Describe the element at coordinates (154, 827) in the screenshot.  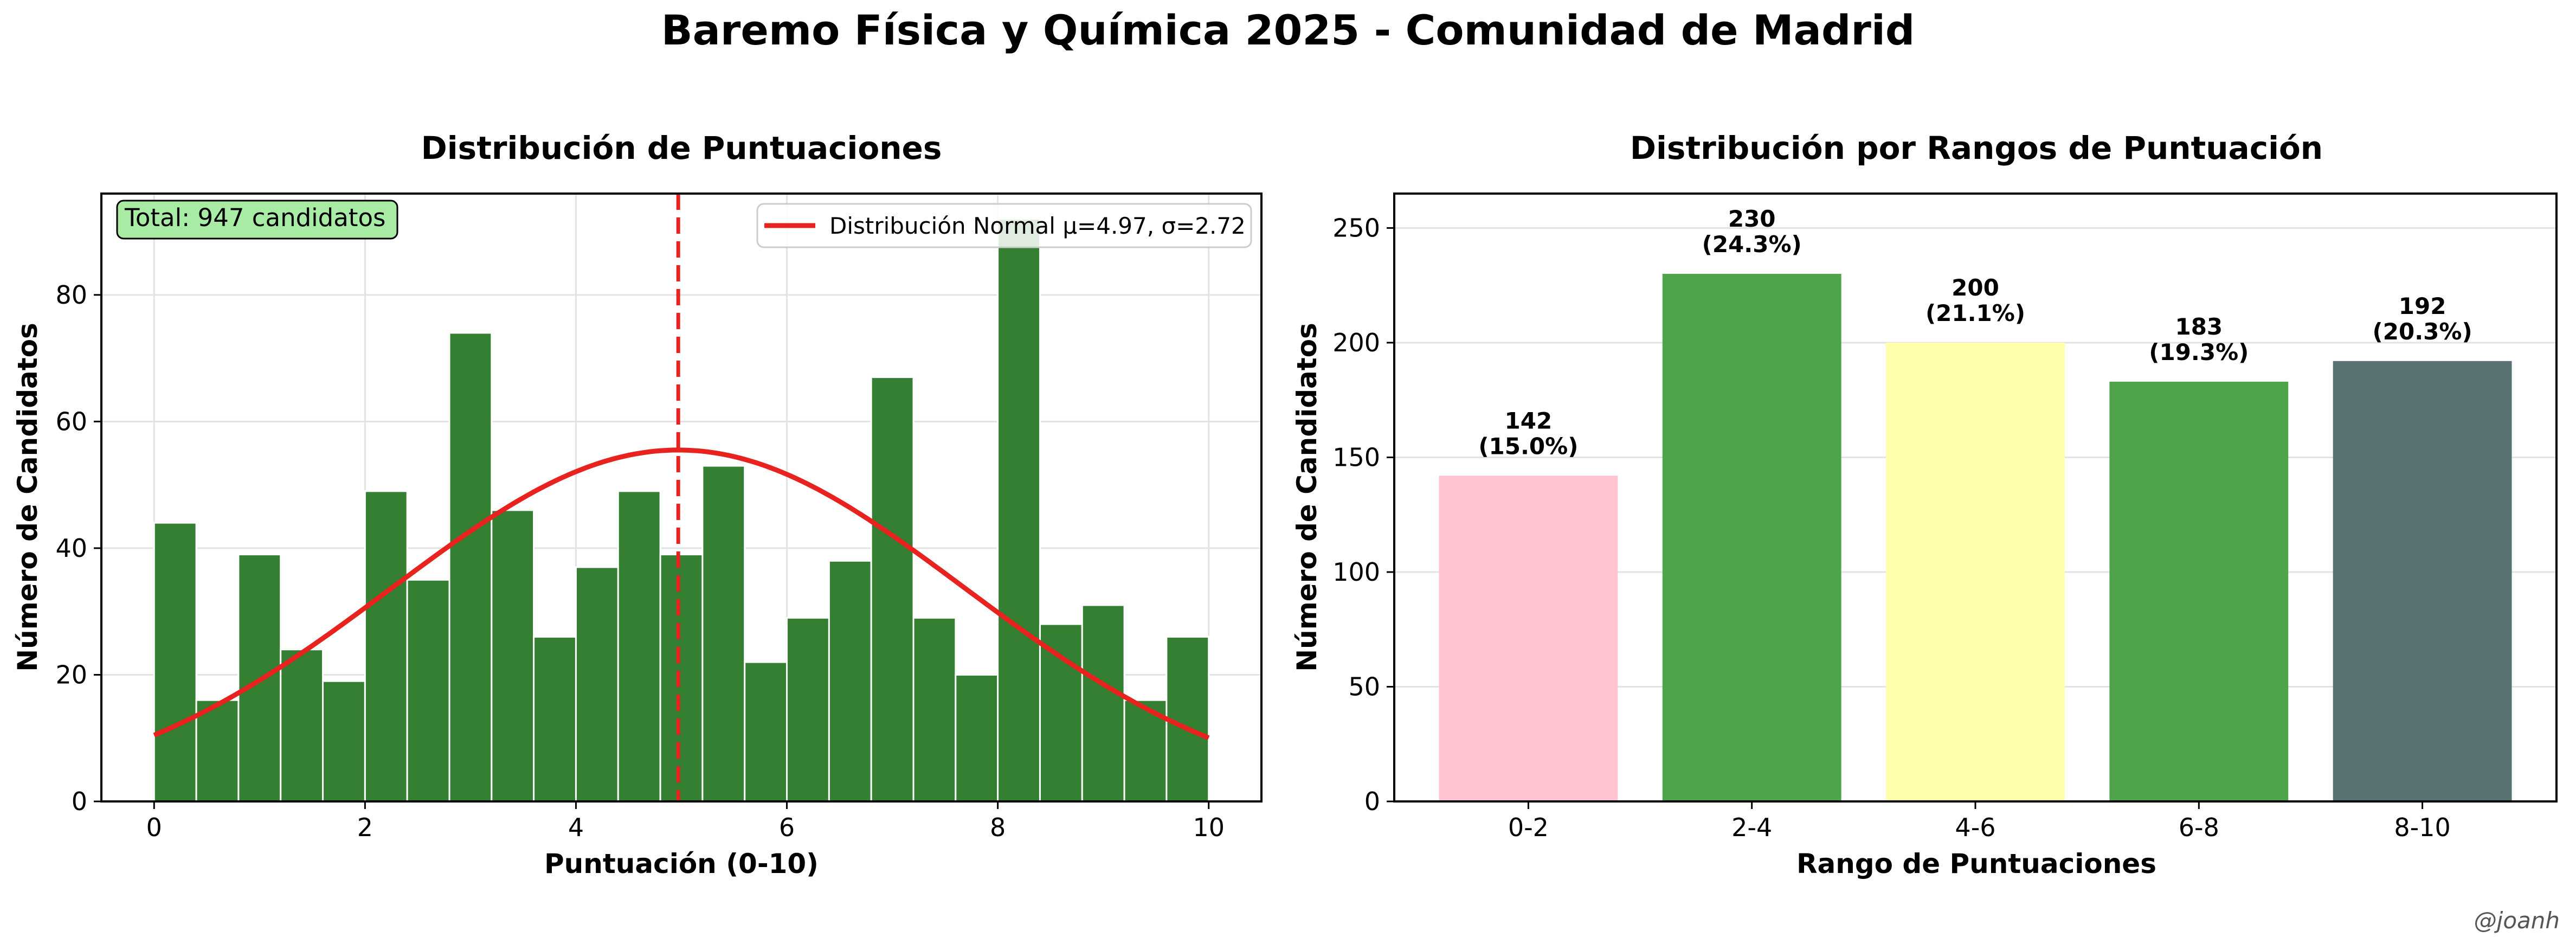
I see `x-tick-label: 0` at that location.